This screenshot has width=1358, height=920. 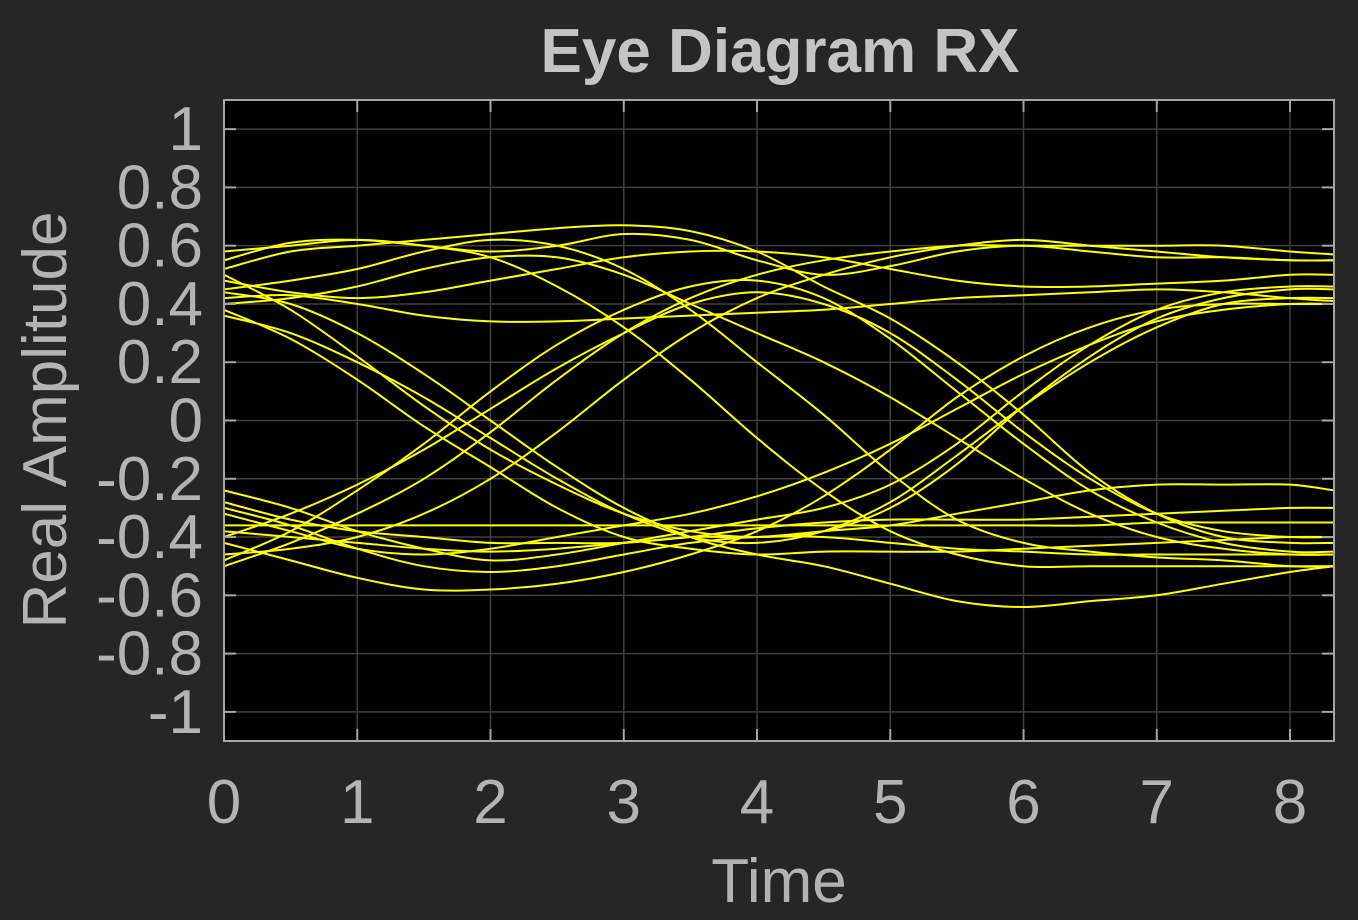 What do you see at coordinates (624, 802) in the screenshot?
I see `x-tick-label: 3` at bounding box center [624, 802].